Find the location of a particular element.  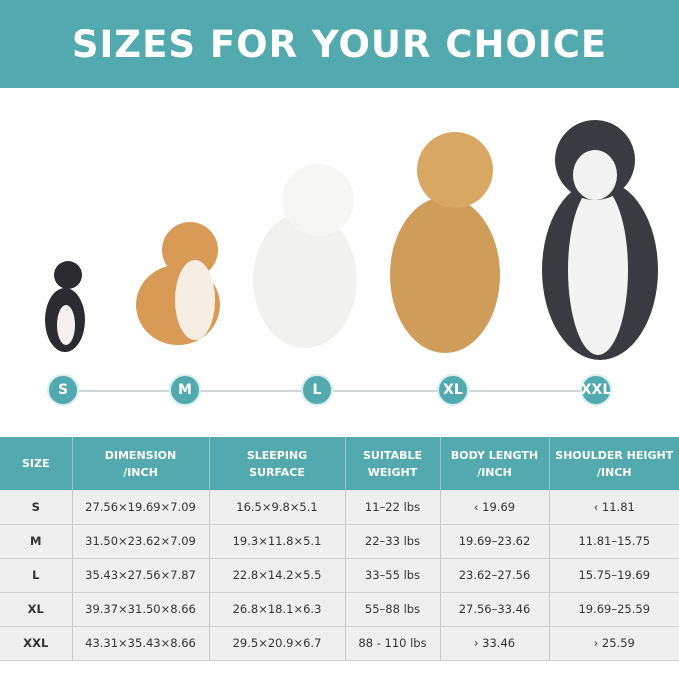

table-cell: 43.31×35.43×8.66 is located at coordinates (141, 643).